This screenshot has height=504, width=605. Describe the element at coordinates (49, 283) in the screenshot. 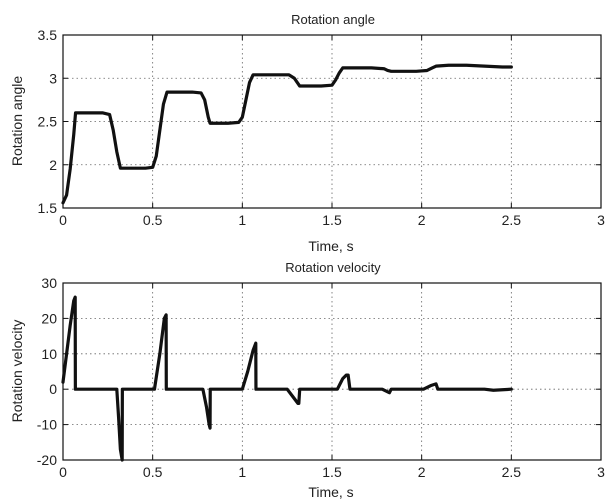

I see `y-tick-label: 30` at that location.